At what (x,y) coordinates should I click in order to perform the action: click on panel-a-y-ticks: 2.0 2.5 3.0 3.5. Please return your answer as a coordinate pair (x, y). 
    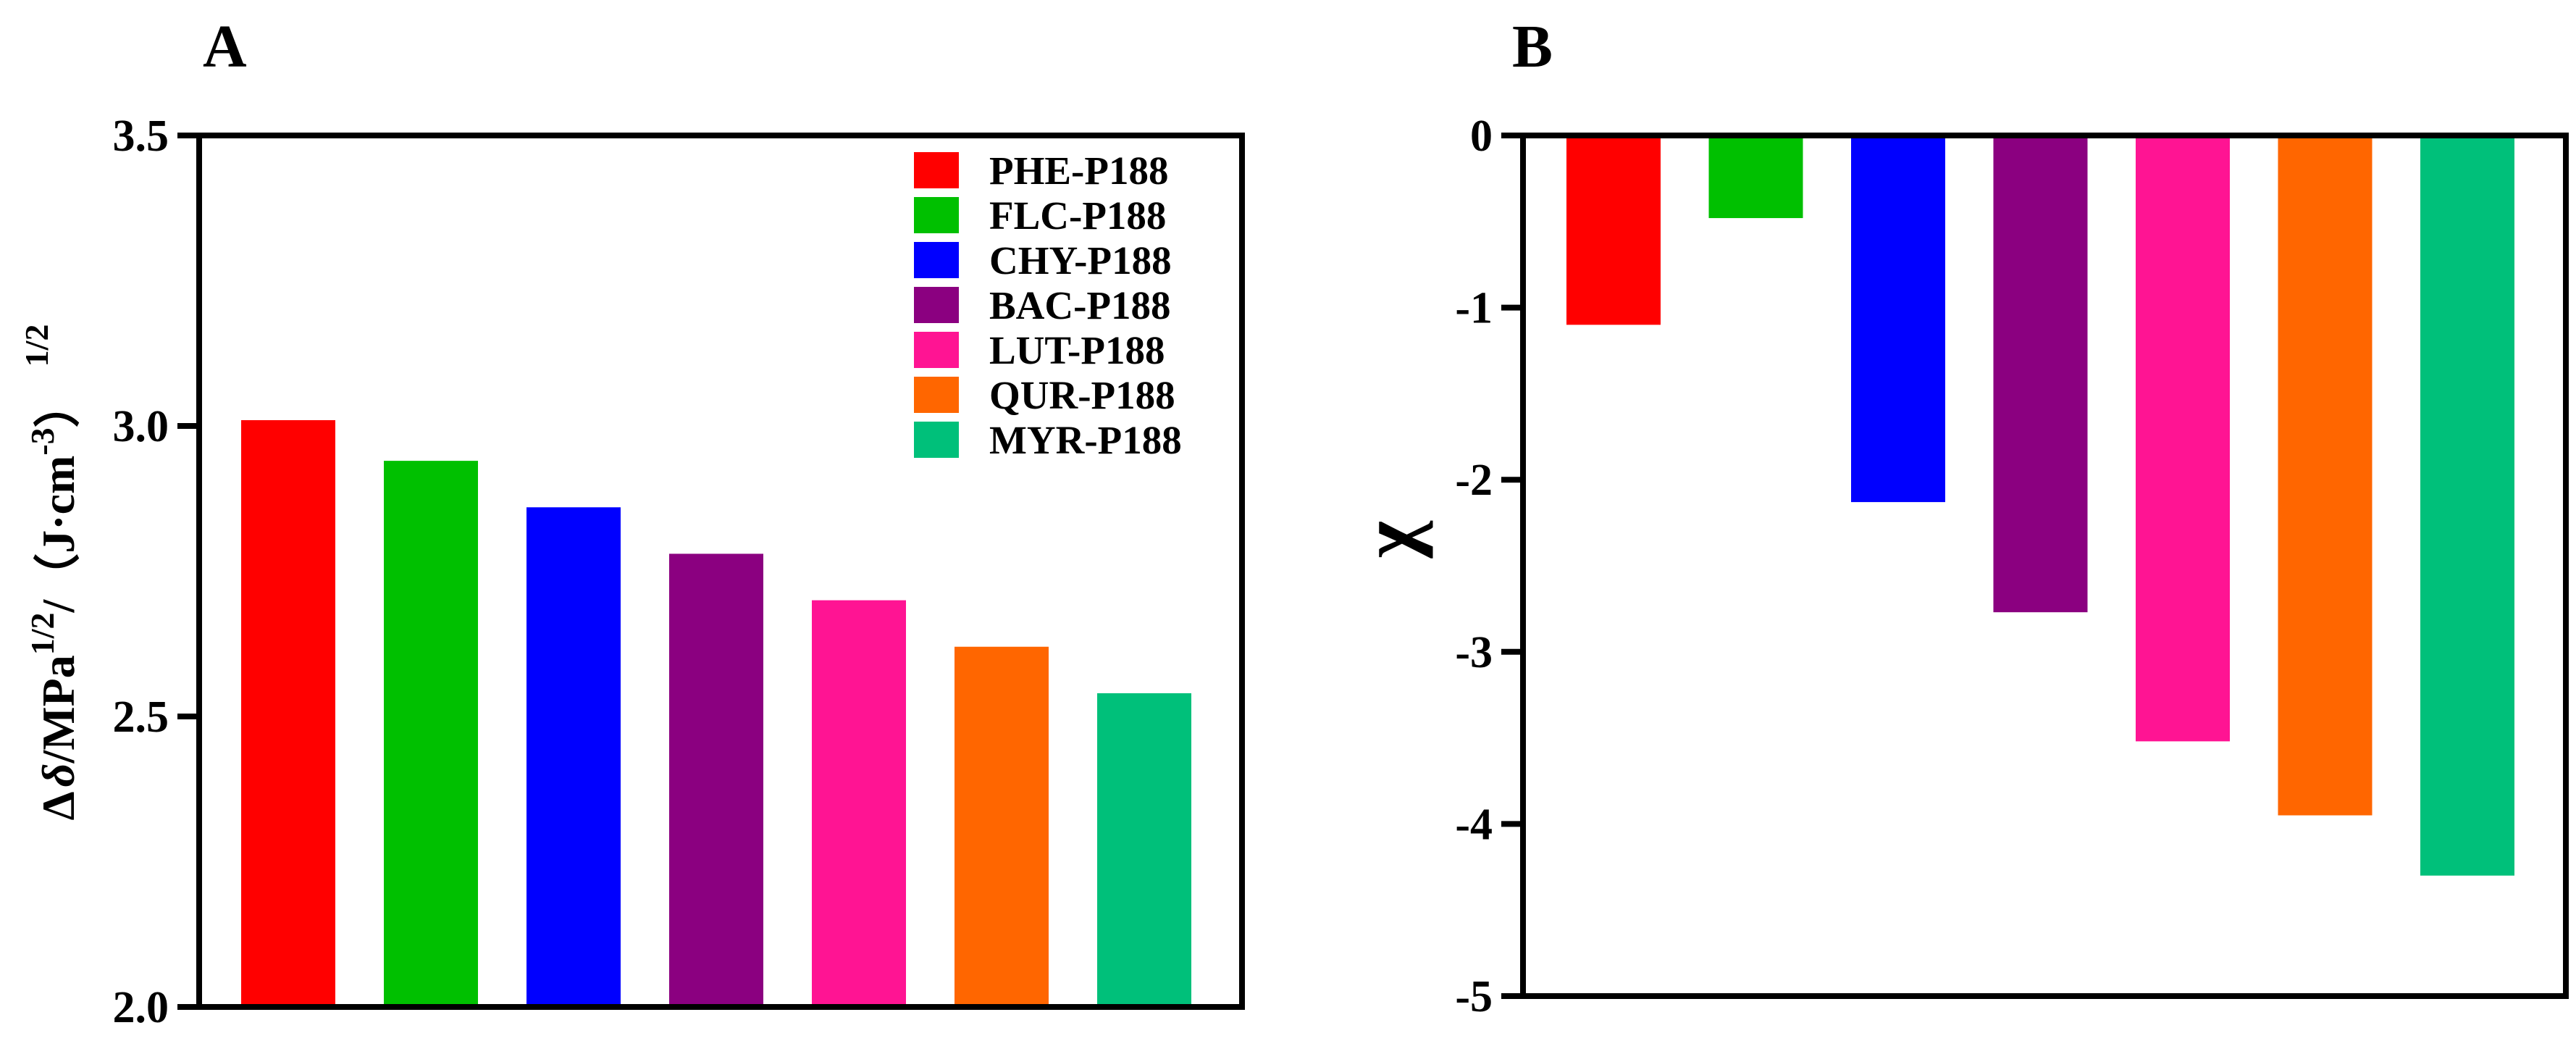
    Looking at the image, I should click on (156, 572).